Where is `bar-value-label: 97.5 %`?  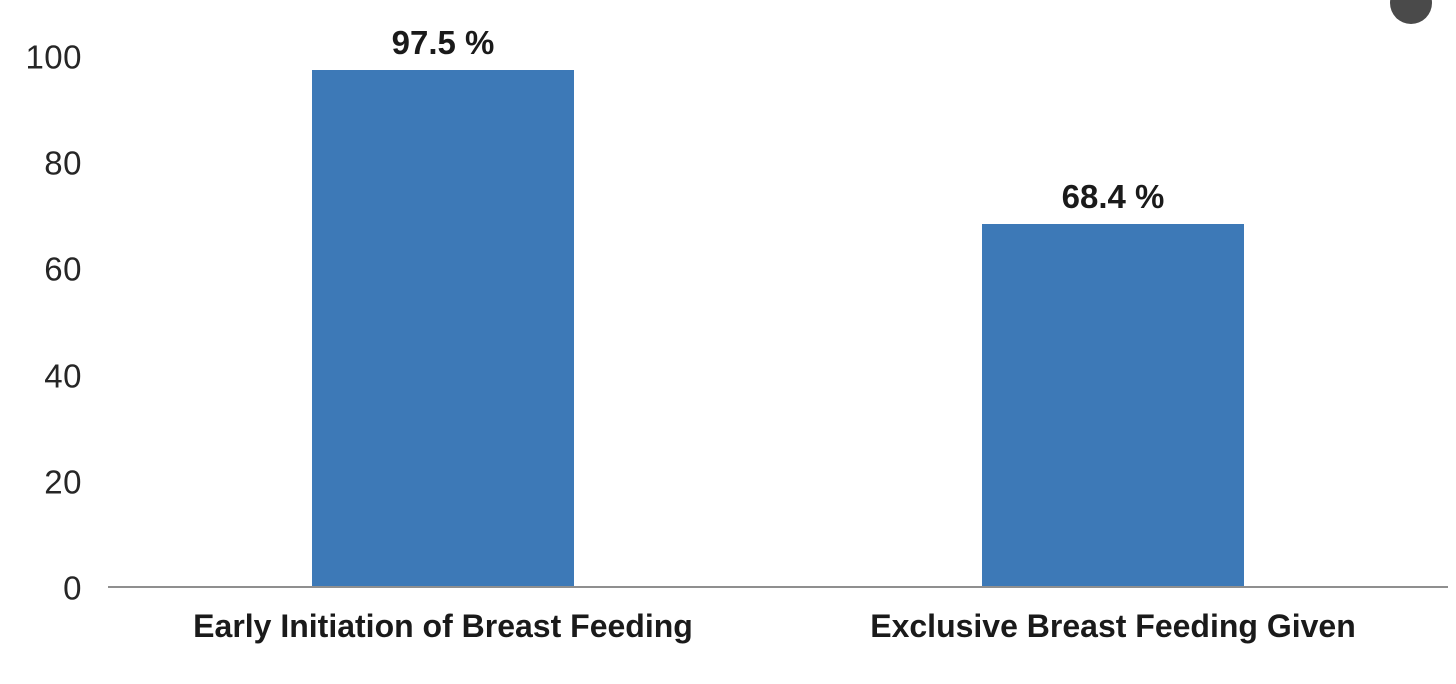
bar-value-label: 97.5 % is located at coordinates (443, 43).